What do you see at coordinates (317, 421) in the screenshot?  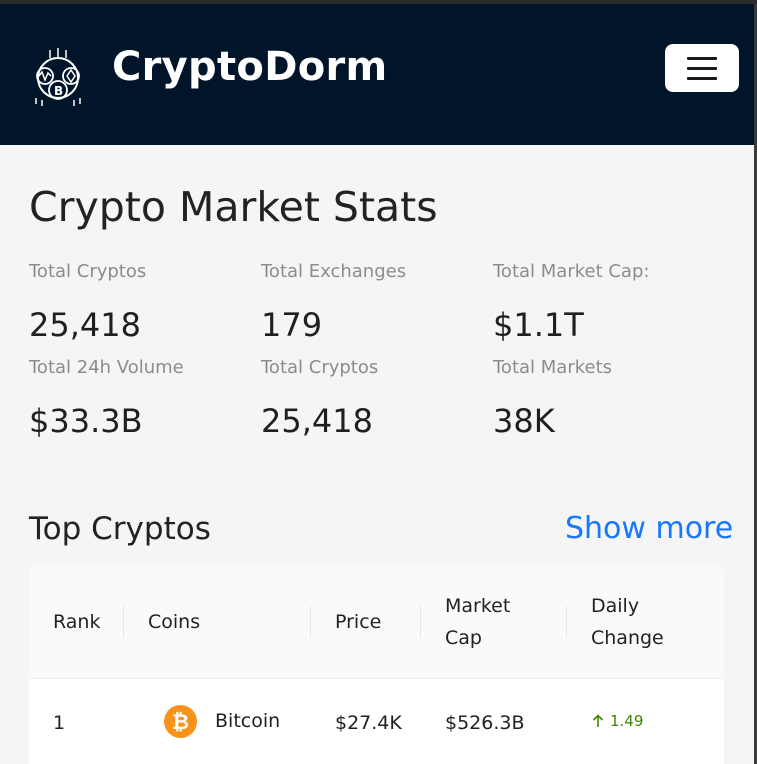 I see `stat-value-total-cryptos-2: 25,418` at bounding box center [317, 421].